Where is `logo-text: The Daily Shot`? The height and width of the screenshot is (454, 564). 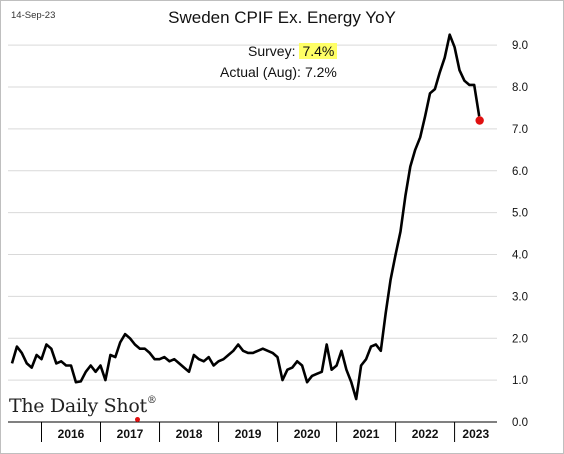
logo-text: The Daily Shot is located at coordinates (78, 406).